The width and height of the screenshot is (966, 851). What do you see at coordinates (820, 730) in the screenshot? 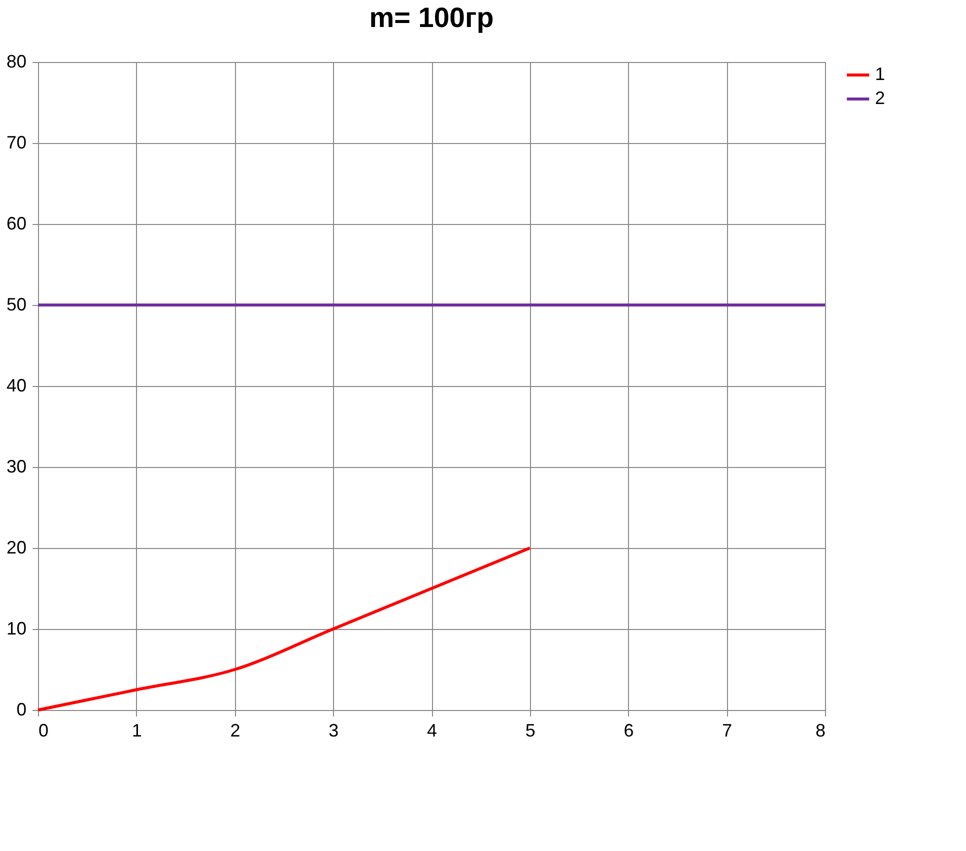
I see `x-tick-label: 8` at bounding box center [820, 730].